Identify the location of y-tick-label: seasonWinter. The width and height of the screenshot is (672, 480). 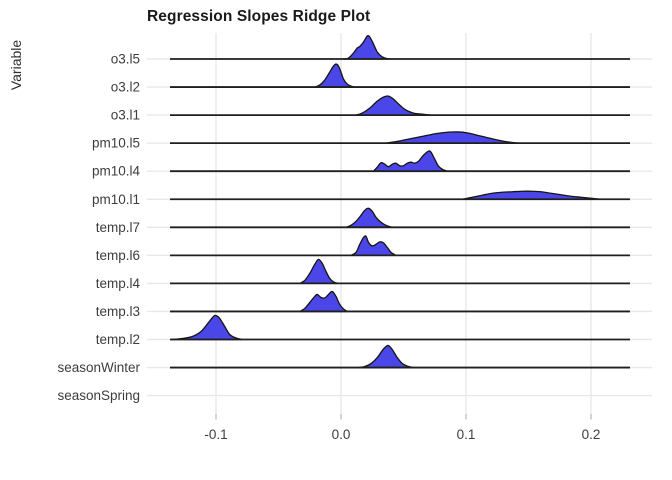
(98, 367).